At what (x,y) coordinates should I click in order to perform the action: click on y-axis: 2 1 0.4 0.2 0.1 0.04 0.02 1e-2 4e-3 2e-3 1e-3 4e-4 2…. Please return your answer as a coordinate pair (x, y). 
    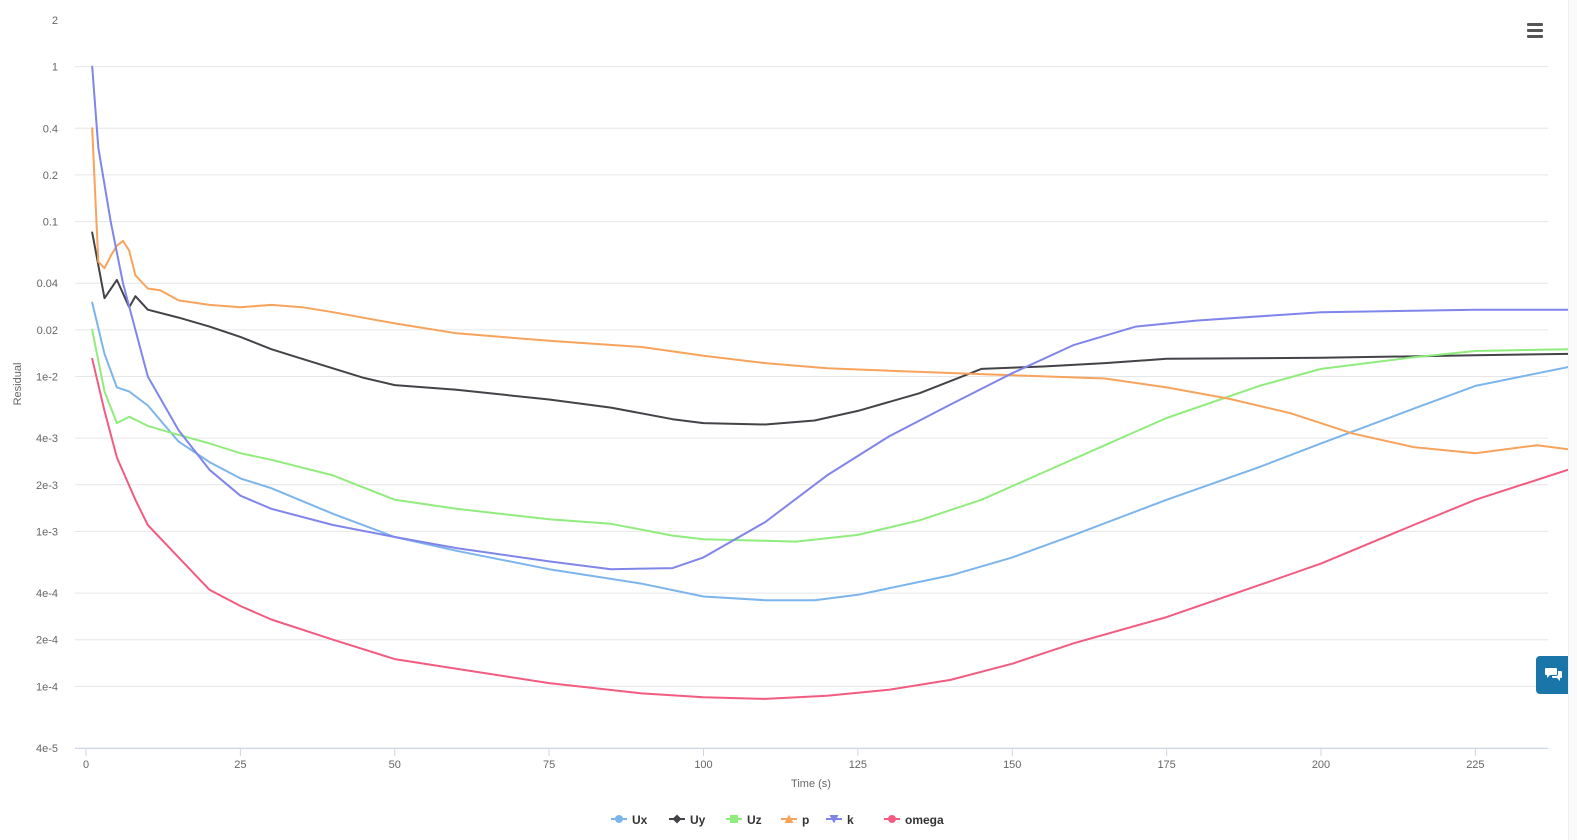
    Looking at the image, I should click on (47, 385).